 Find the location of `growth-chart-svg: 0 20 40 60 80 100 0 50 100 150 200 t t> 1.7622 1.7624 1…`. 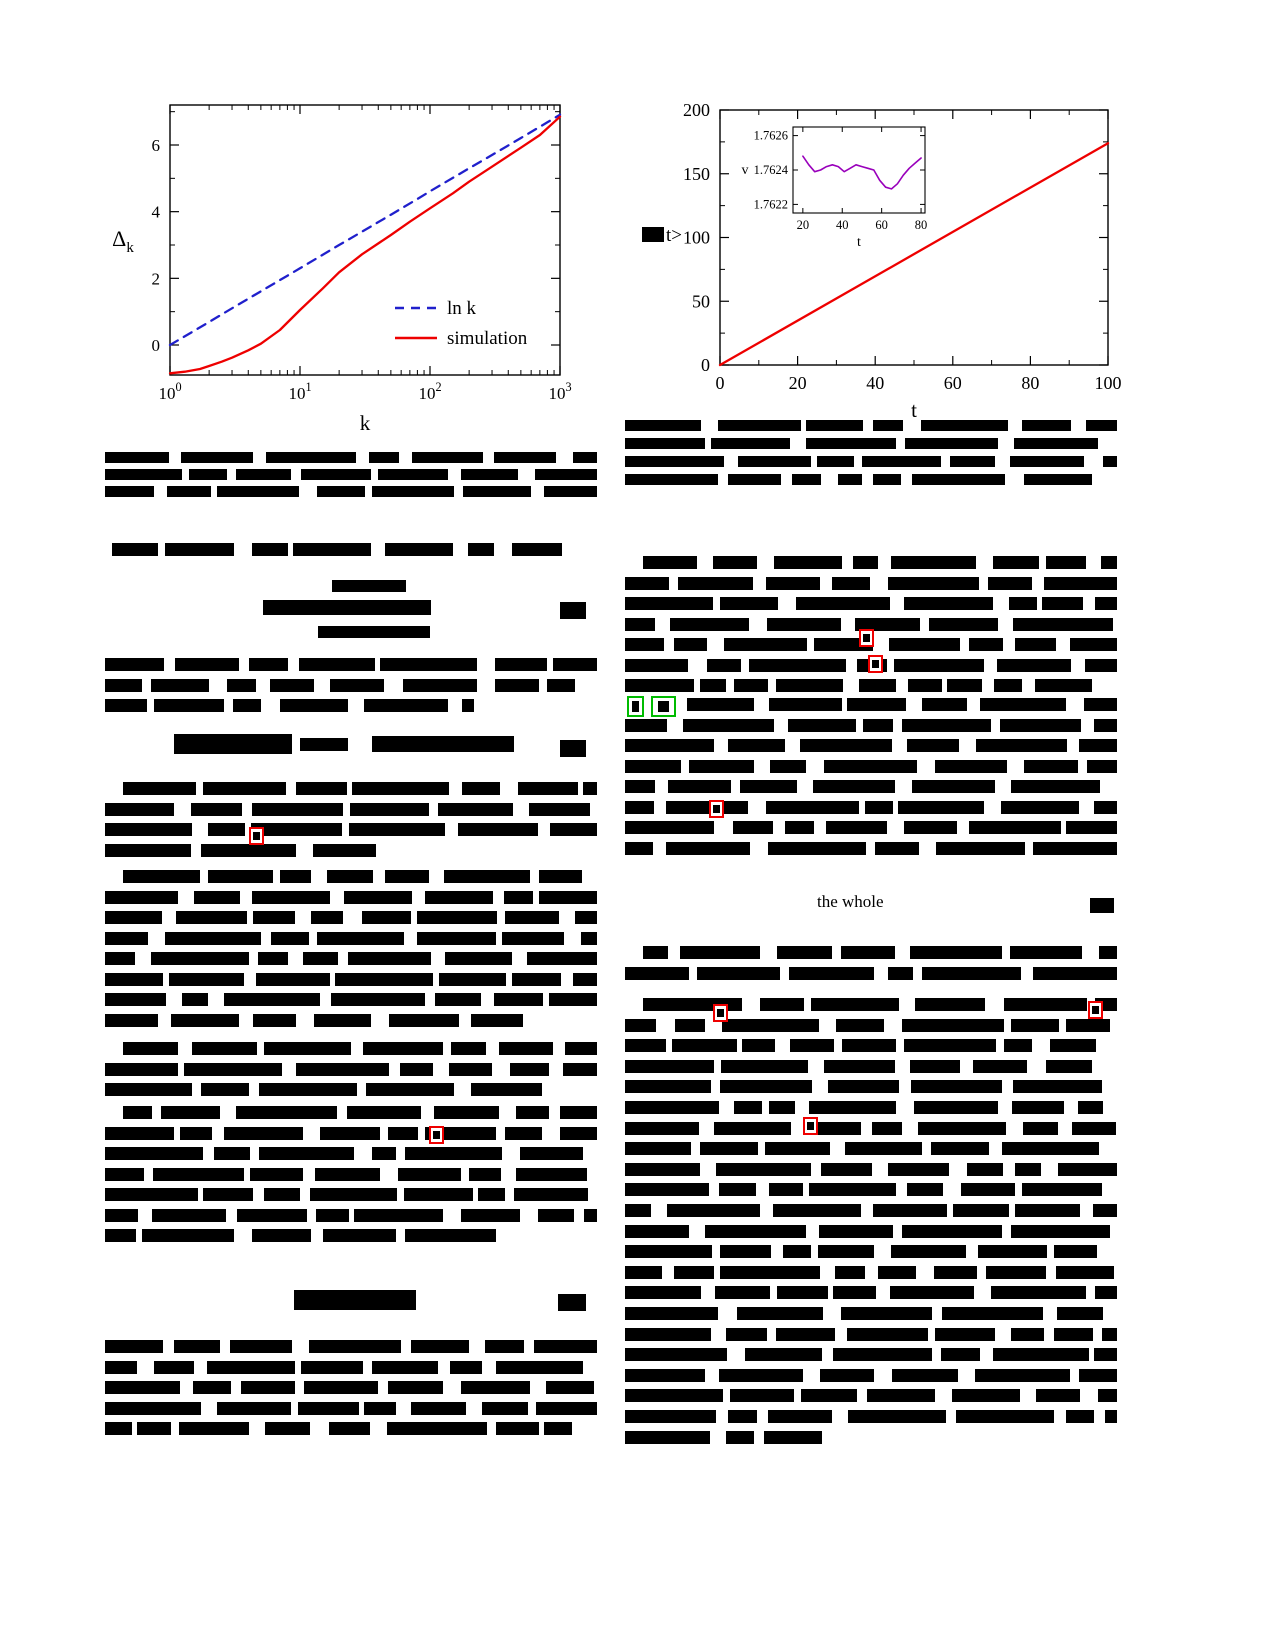

growth-chart-svg: 0 20 40 60 80 100 0 50 100 150 200 t t> 1.7622 1.7624 1… is located at coordinates (882, 261).